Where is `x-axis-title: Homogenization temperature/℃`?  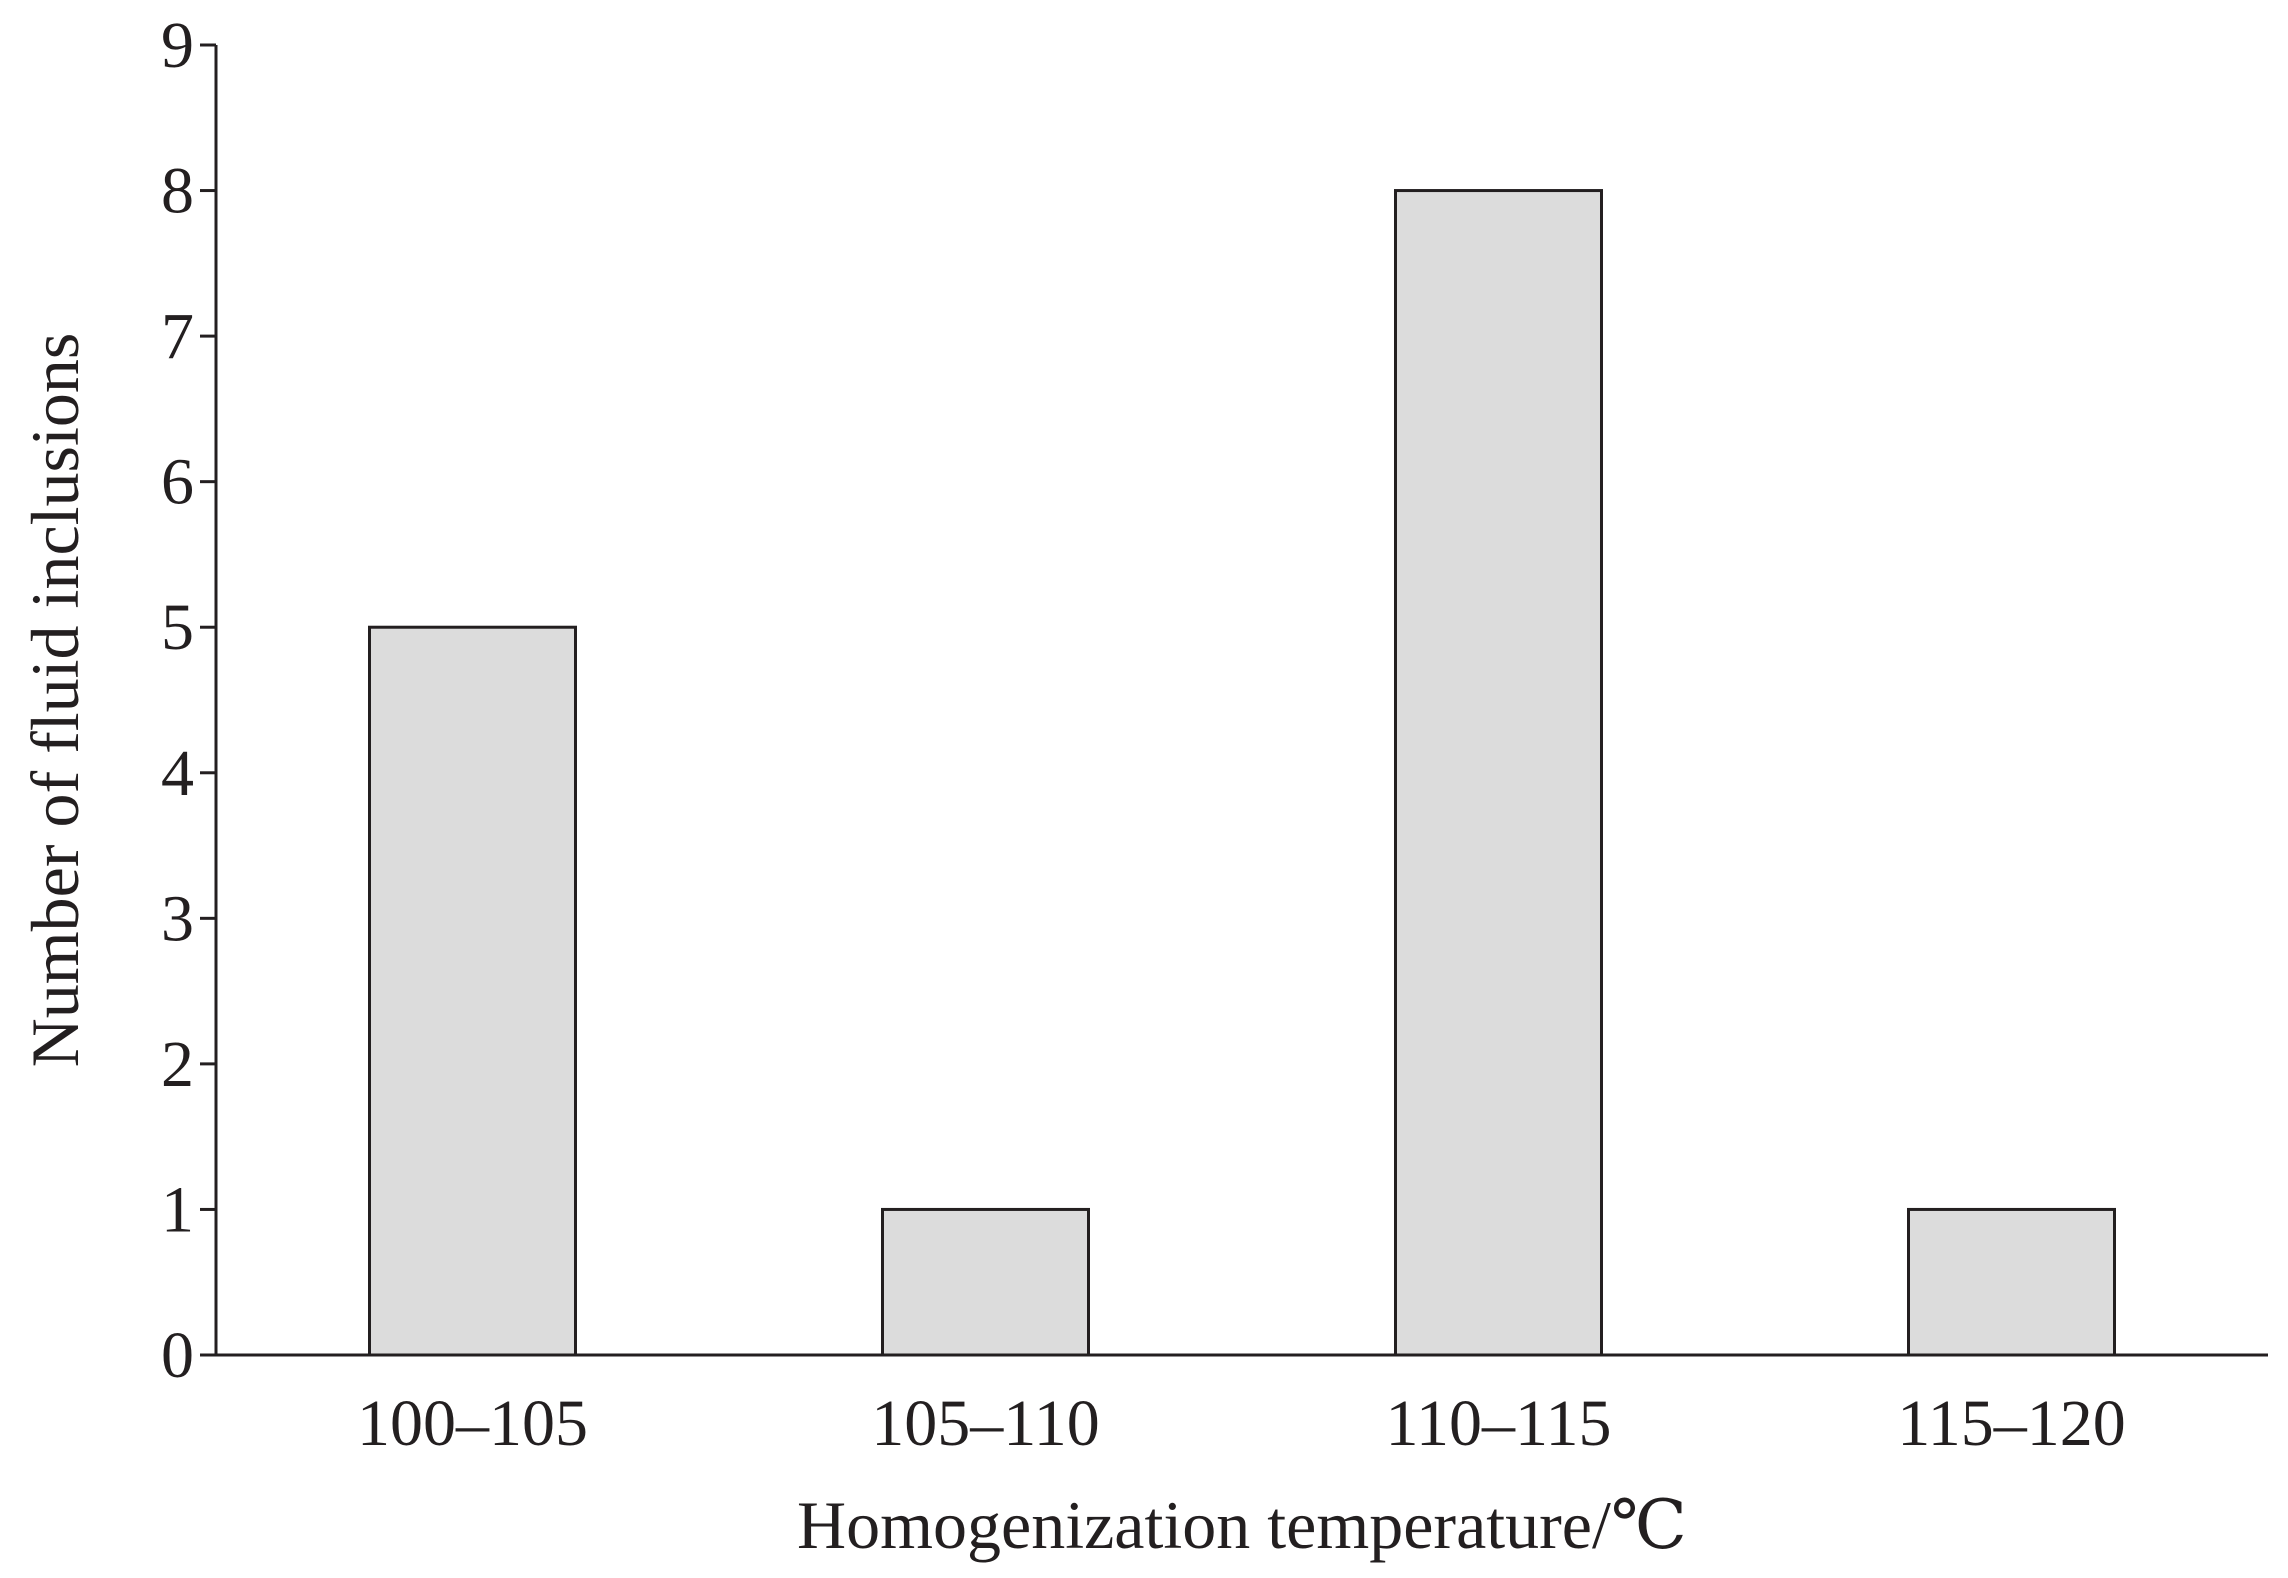 x-axis-title: Homogenization temperature/℃ is located at coordinates (1242, 1525).